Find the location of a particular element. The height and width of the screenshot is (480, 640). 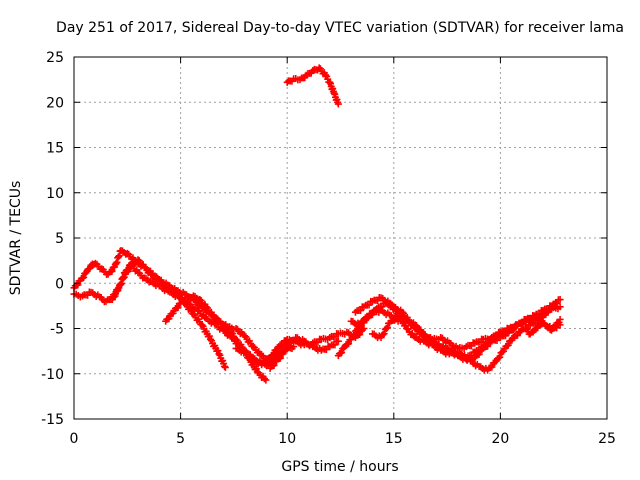

y-tick-label: 15 is located at coordinates (55, 149).